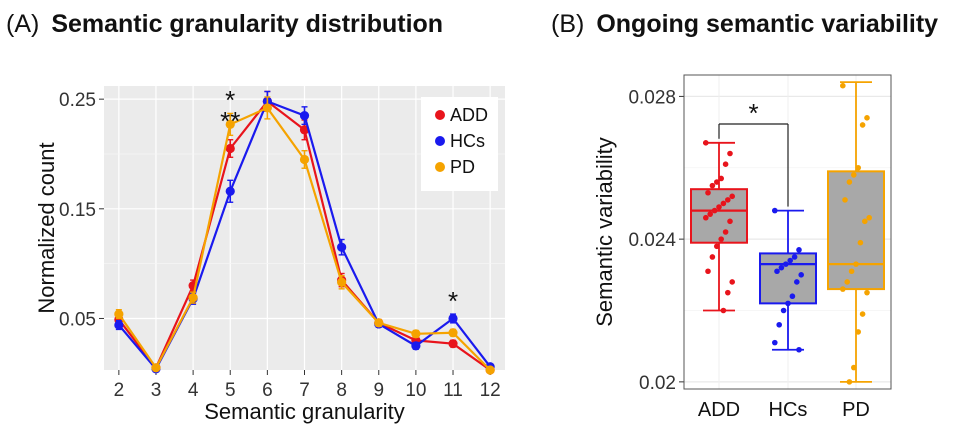 This screenshot has height=427, width=971. Describe the element at coordinates (341, 390) in the screenshot. I see `x-tick-label: 8` at that location.